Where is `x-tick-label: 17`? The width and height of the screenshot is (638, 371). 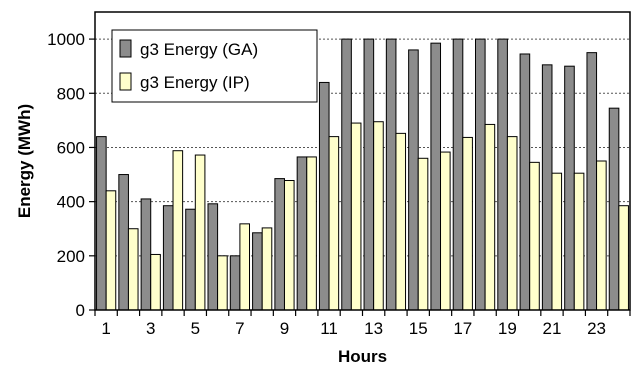 x-tick-label: 17 is located at coordinates (462, 328).